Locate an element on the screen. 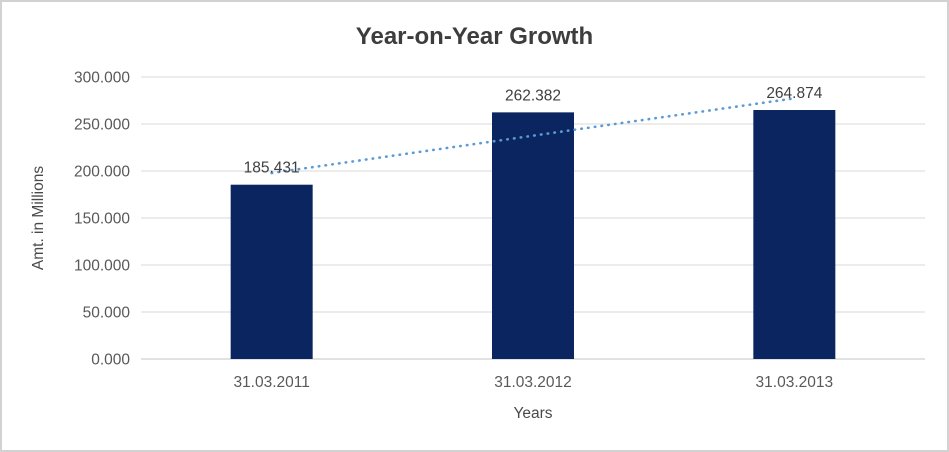 The image size is (949, 452). x-axis-title: Years is located at coordinates (532, 413).